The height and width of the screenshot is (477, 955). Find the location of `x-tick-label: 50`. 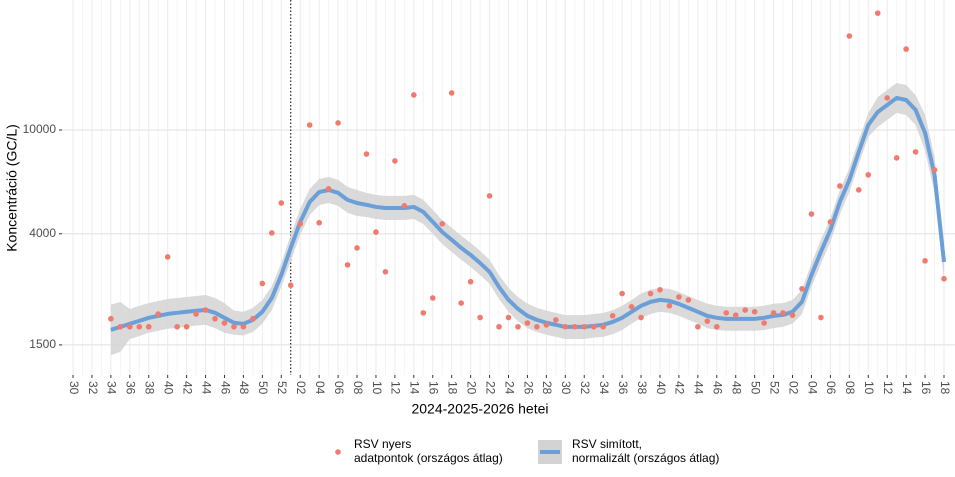

x-tick-label: 50 is located at coordinates (755, 388).